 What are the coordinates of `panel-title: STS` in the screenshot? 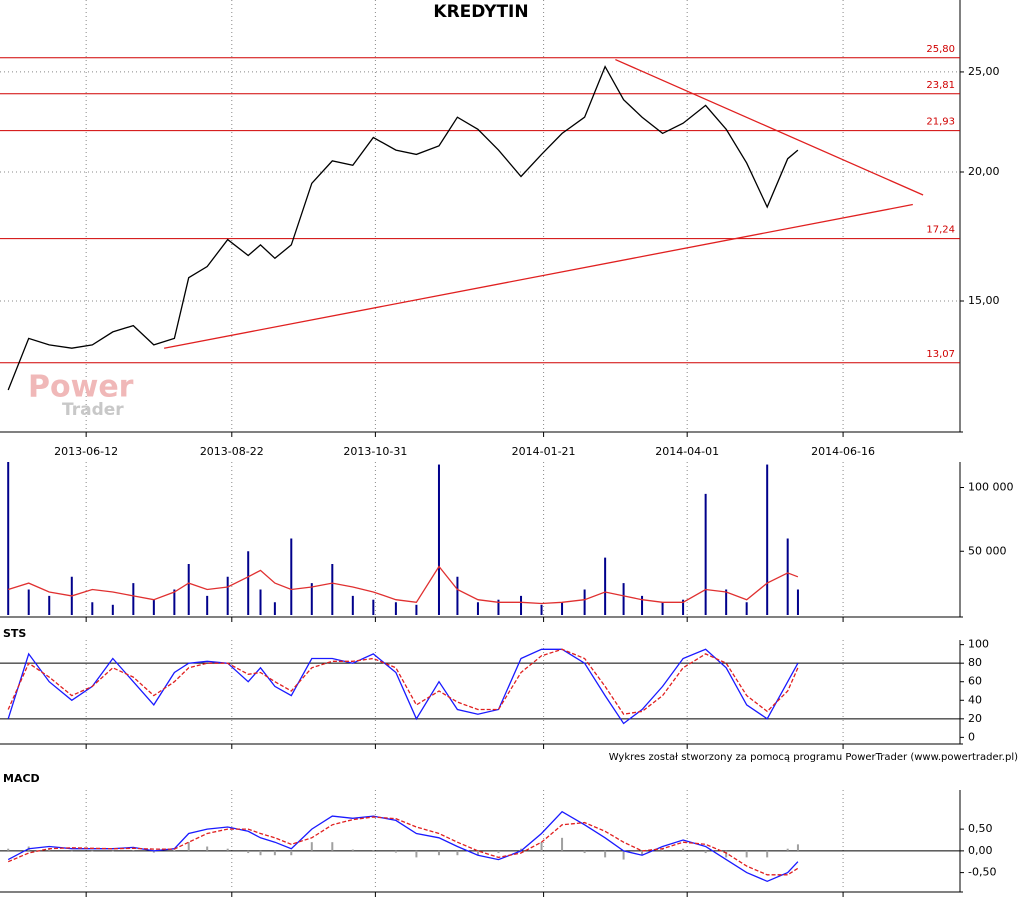 It's located at (14, 633).